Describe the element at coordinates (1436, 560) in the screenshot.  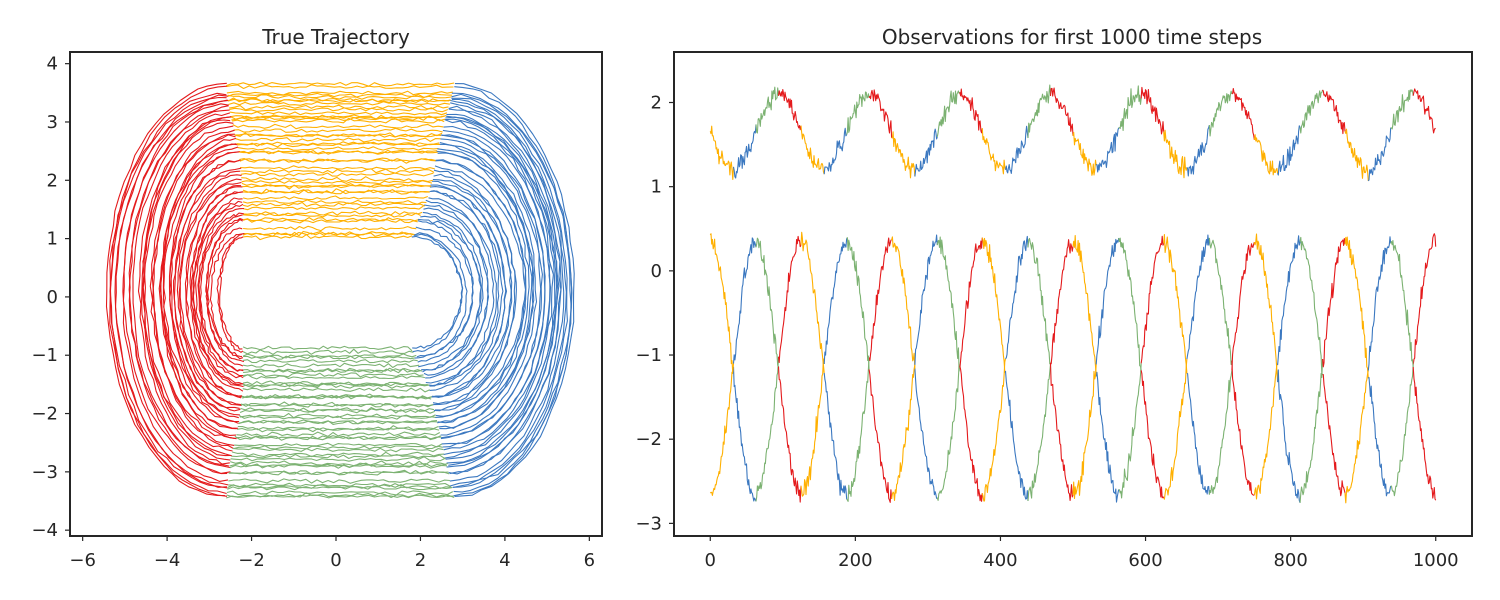
I see `right-x-tick-label: 1000` at that location.